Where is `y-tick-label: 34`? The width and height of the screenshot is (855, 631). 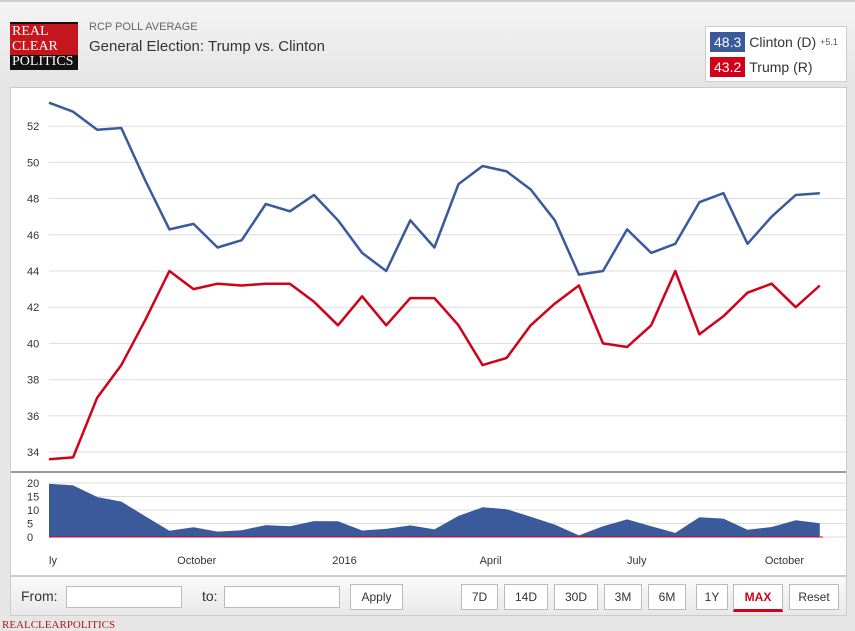 y-tick-label: 34 is located at coordinates (33, 453).